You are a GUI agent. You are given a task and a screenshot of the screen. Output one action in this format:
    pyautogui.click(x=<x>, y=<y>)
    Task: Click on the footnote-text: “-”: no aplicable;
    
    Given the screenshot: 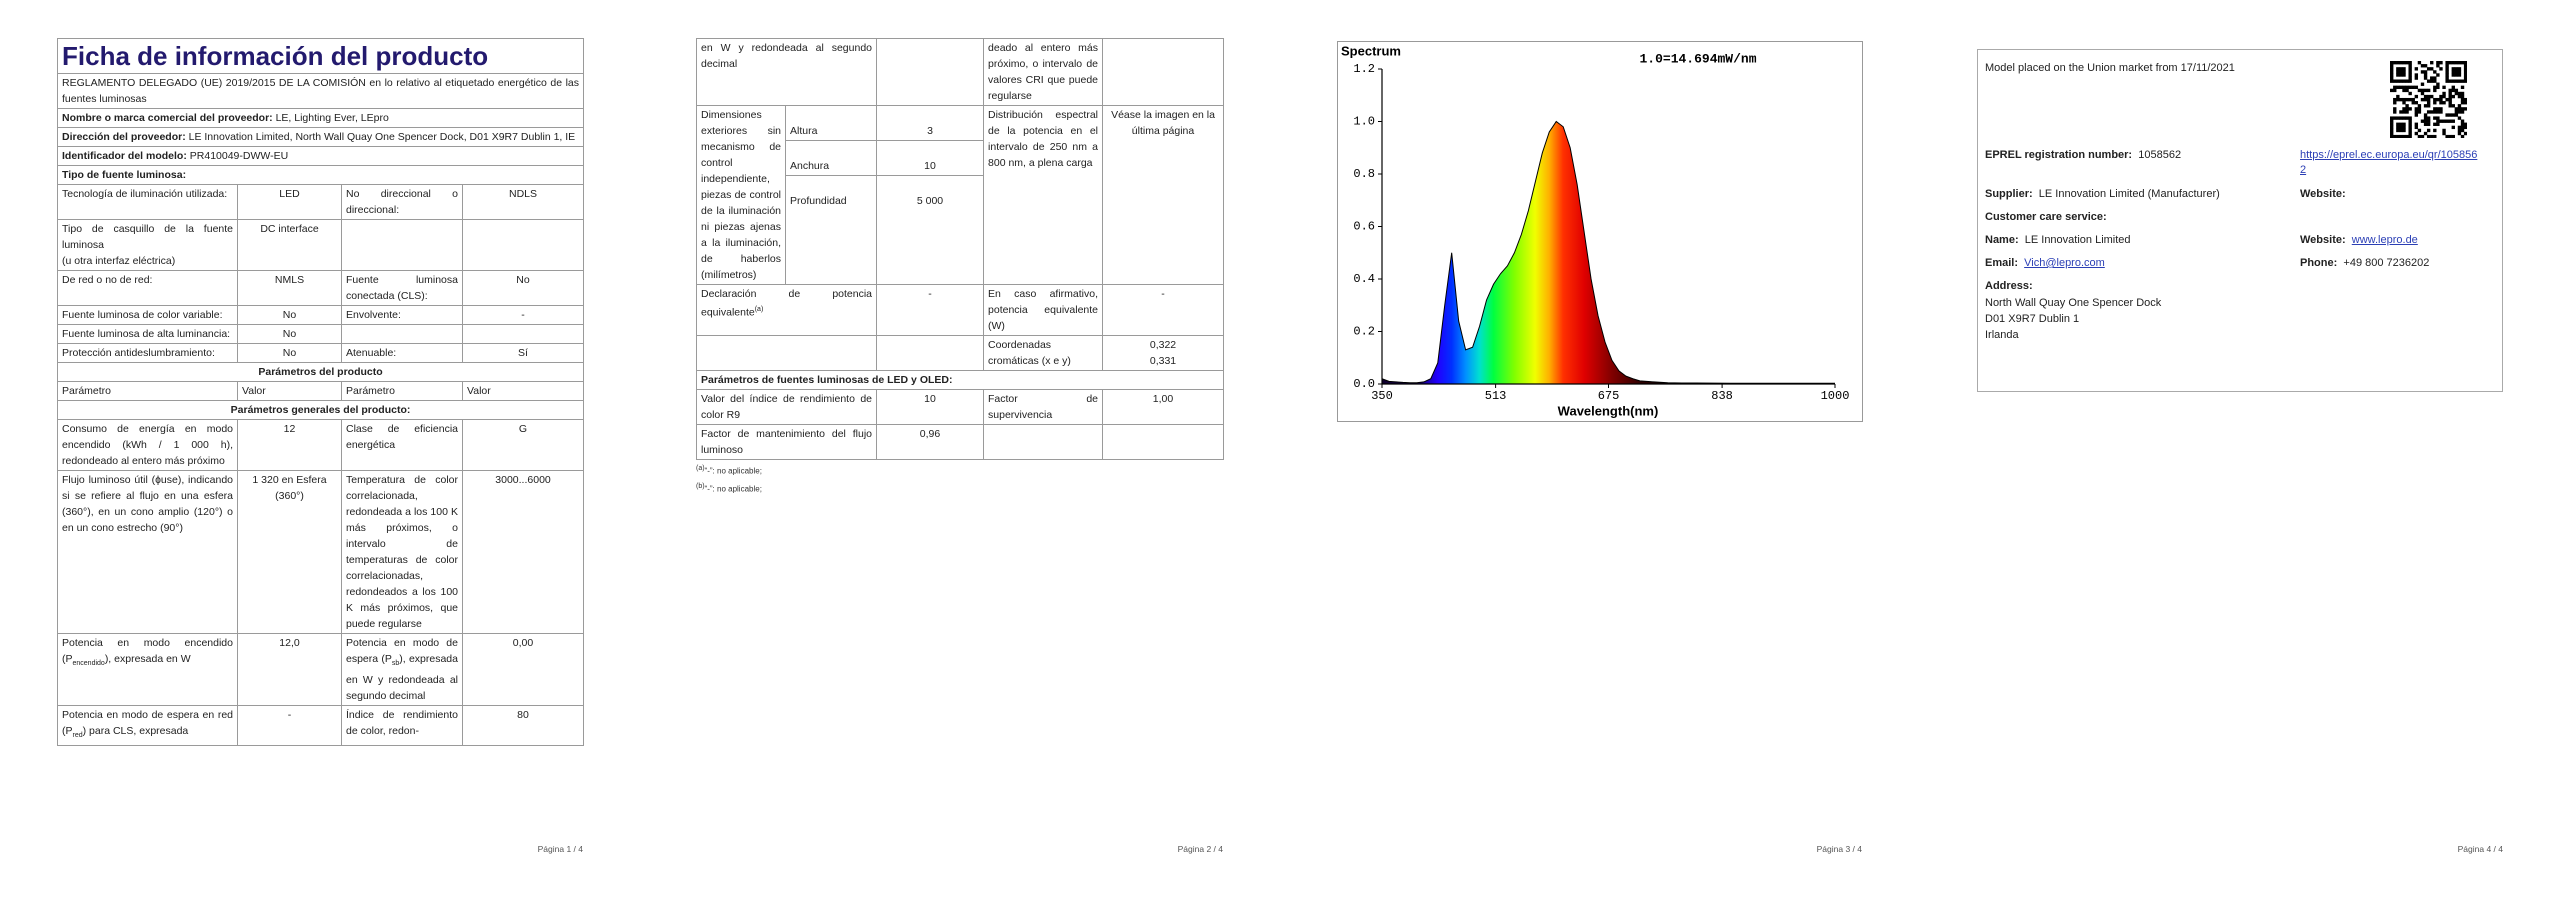 What is the action you would take?
    pyautogui.click(x=733, y=471)
    